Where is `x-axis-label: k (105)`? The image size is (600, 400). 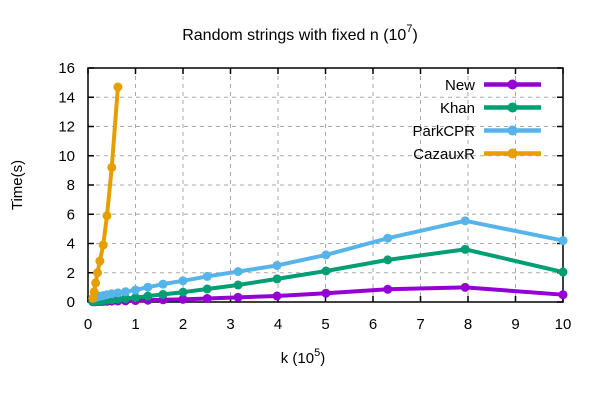
x-axis-label: k (105) is located at coordinates (303, 357).